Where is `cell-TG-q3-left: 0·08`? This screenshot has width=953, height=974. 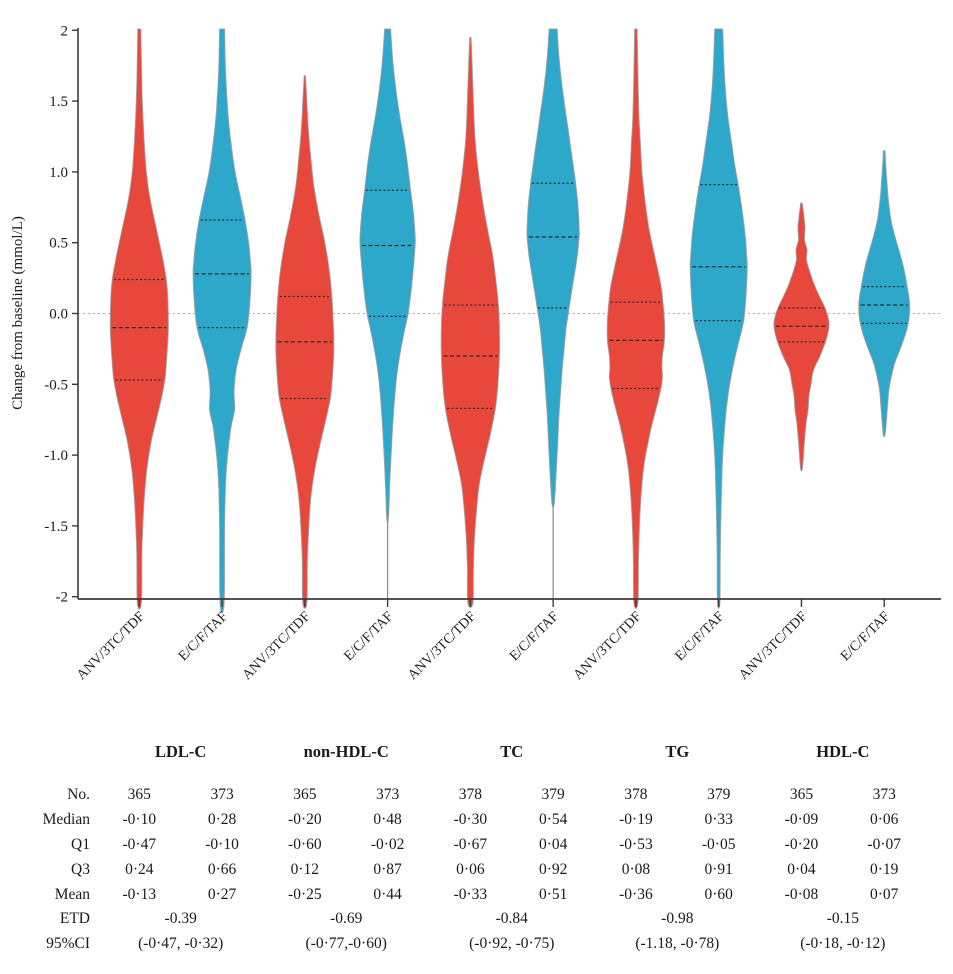
cell-TG-q3-left: 0·08 is located at coordinates (636, 869).